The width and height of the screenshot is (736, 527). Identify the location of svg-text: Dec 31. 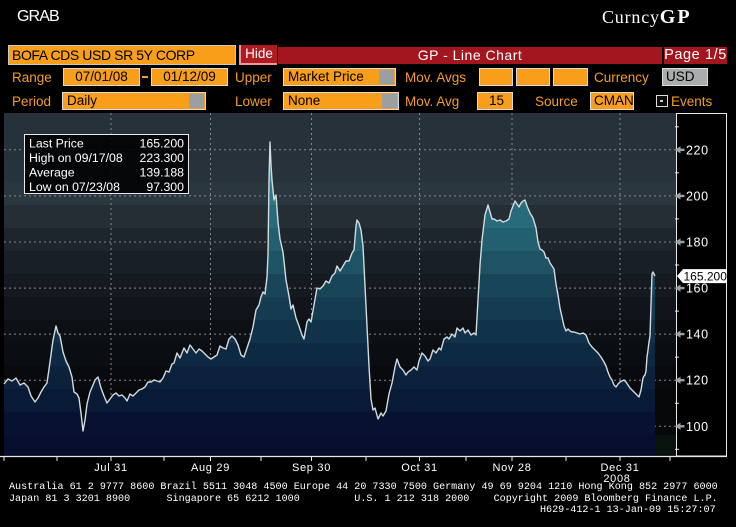
(619, 468).